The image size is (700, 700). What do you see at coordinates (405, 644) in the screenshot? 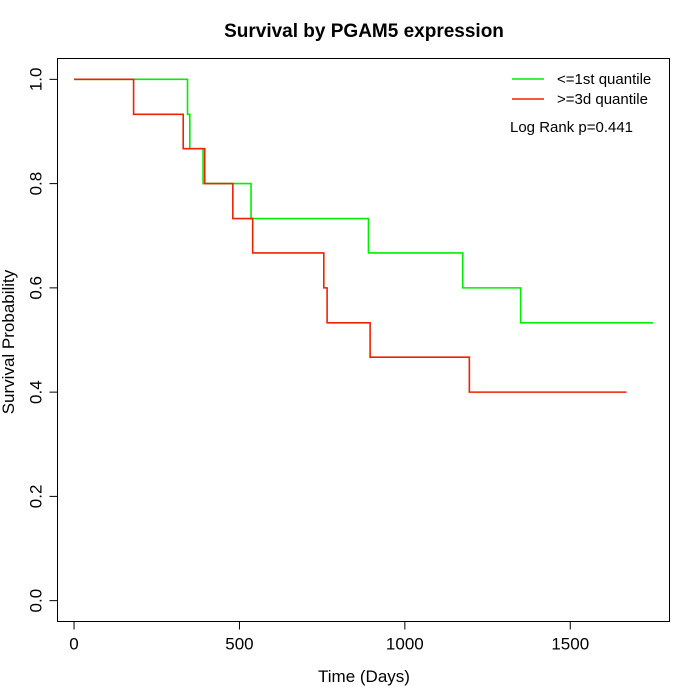
I see `x-tick-label: 1000` at bounding box center [405, 644].